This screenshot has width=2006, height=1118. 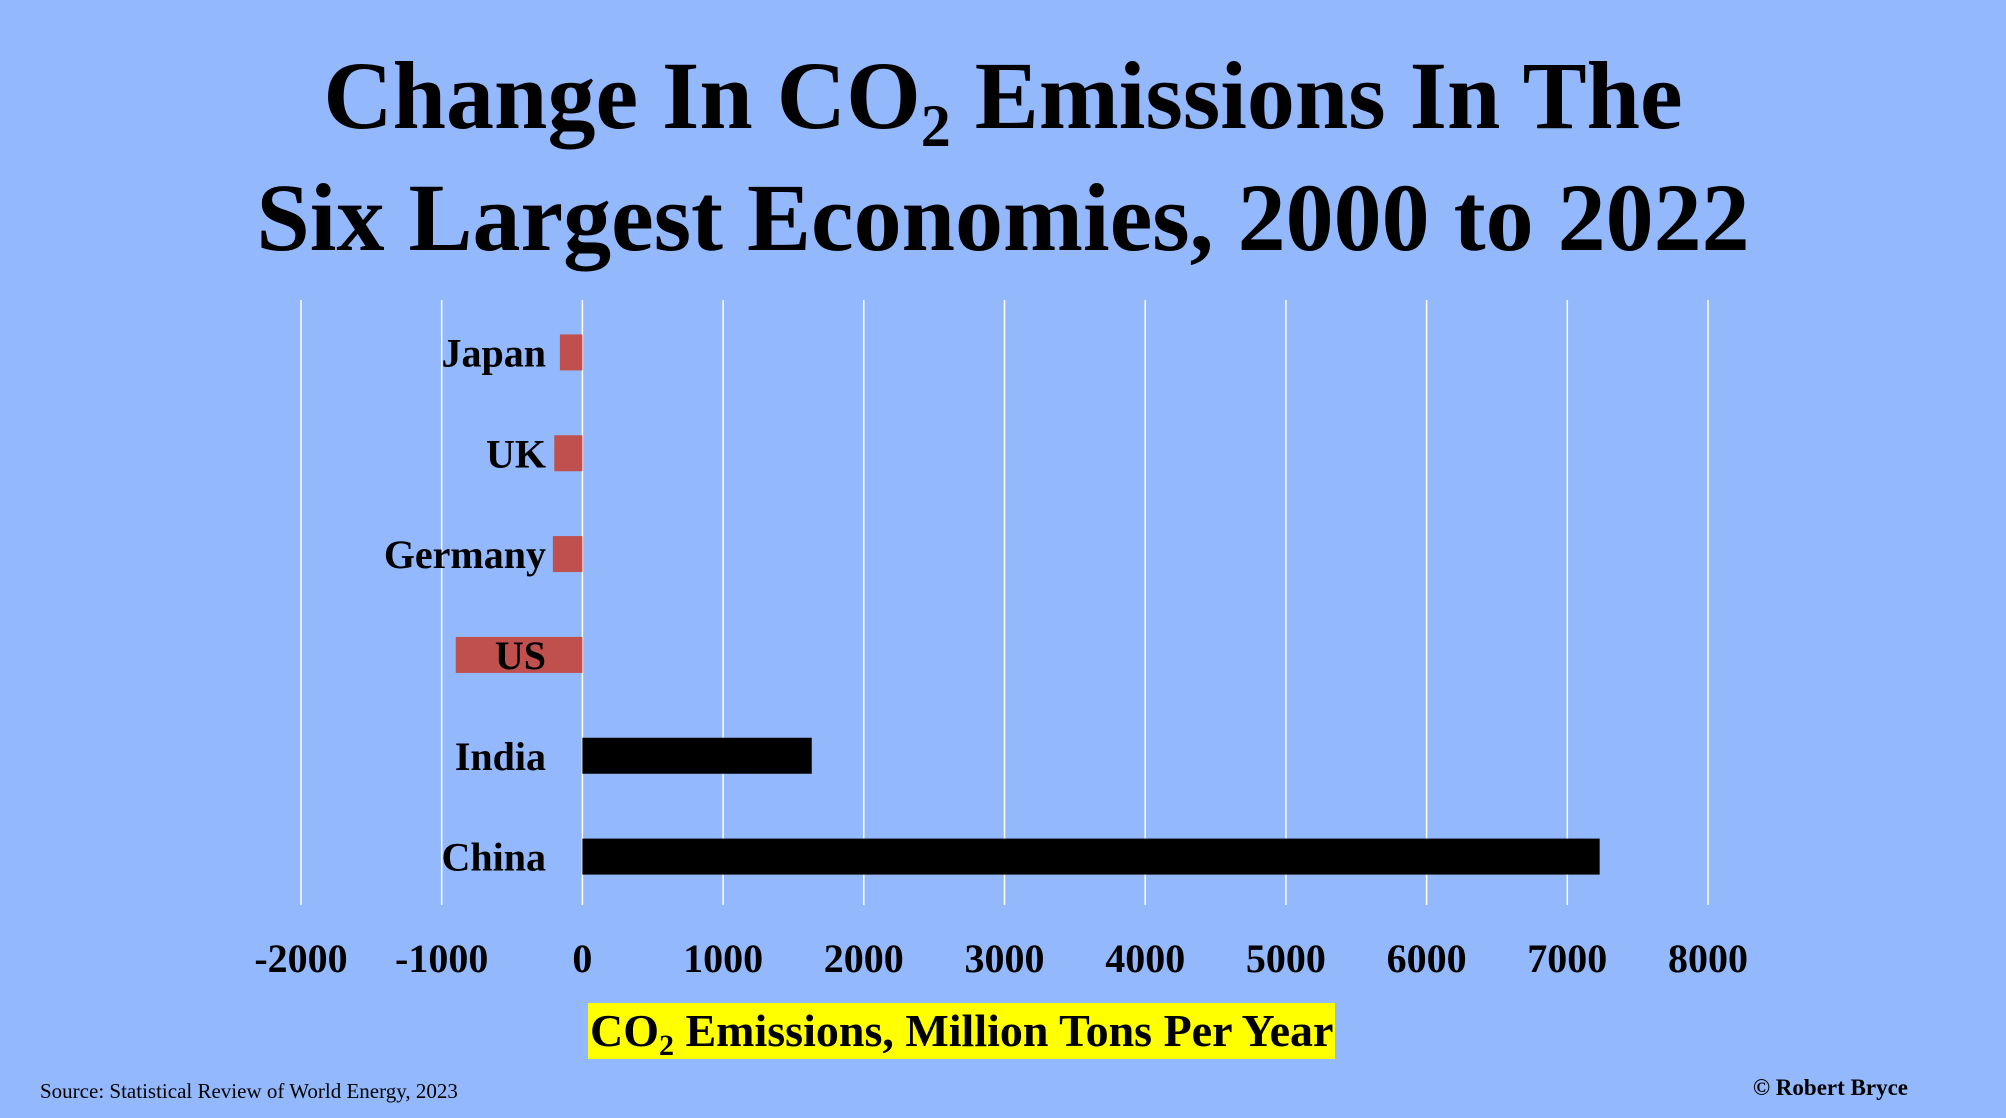 What do you see at coordinates (441, 958) in the screenshot?
I see `x-tick-label: -1000` at bounding box center [441, 958].